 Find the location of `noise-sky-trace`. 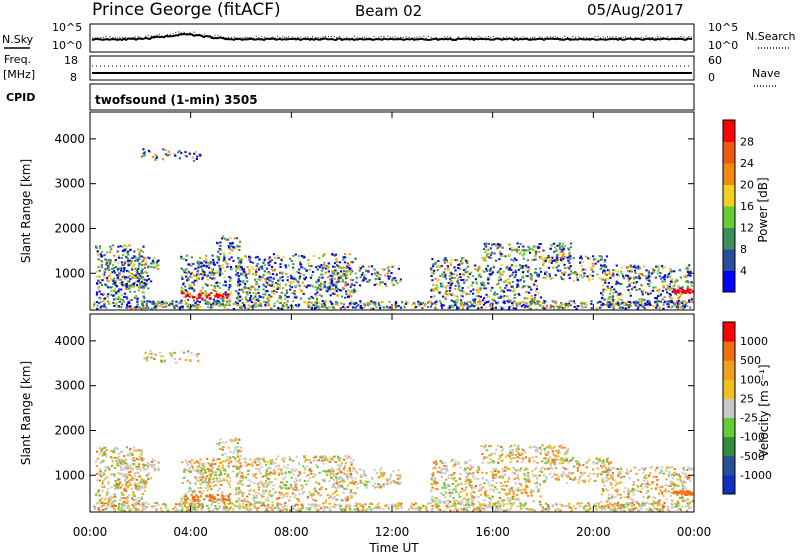

noise-sky-trace is located at coordinates (392, 37).